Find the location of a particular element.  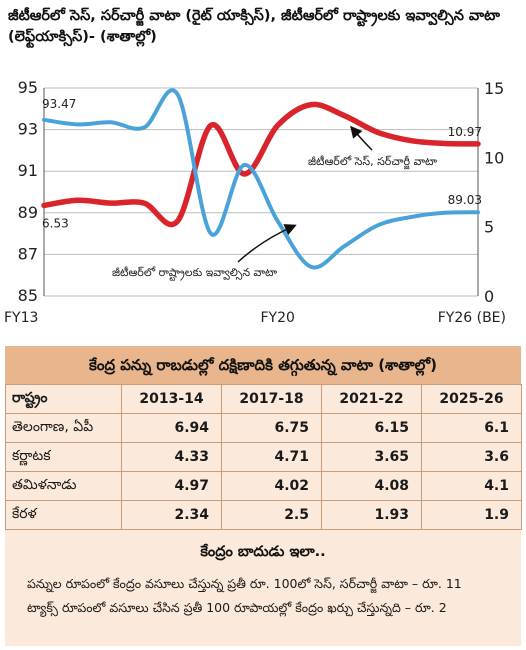

column-header-2025-26: 2025-26 is located at coordinates (471, 399).